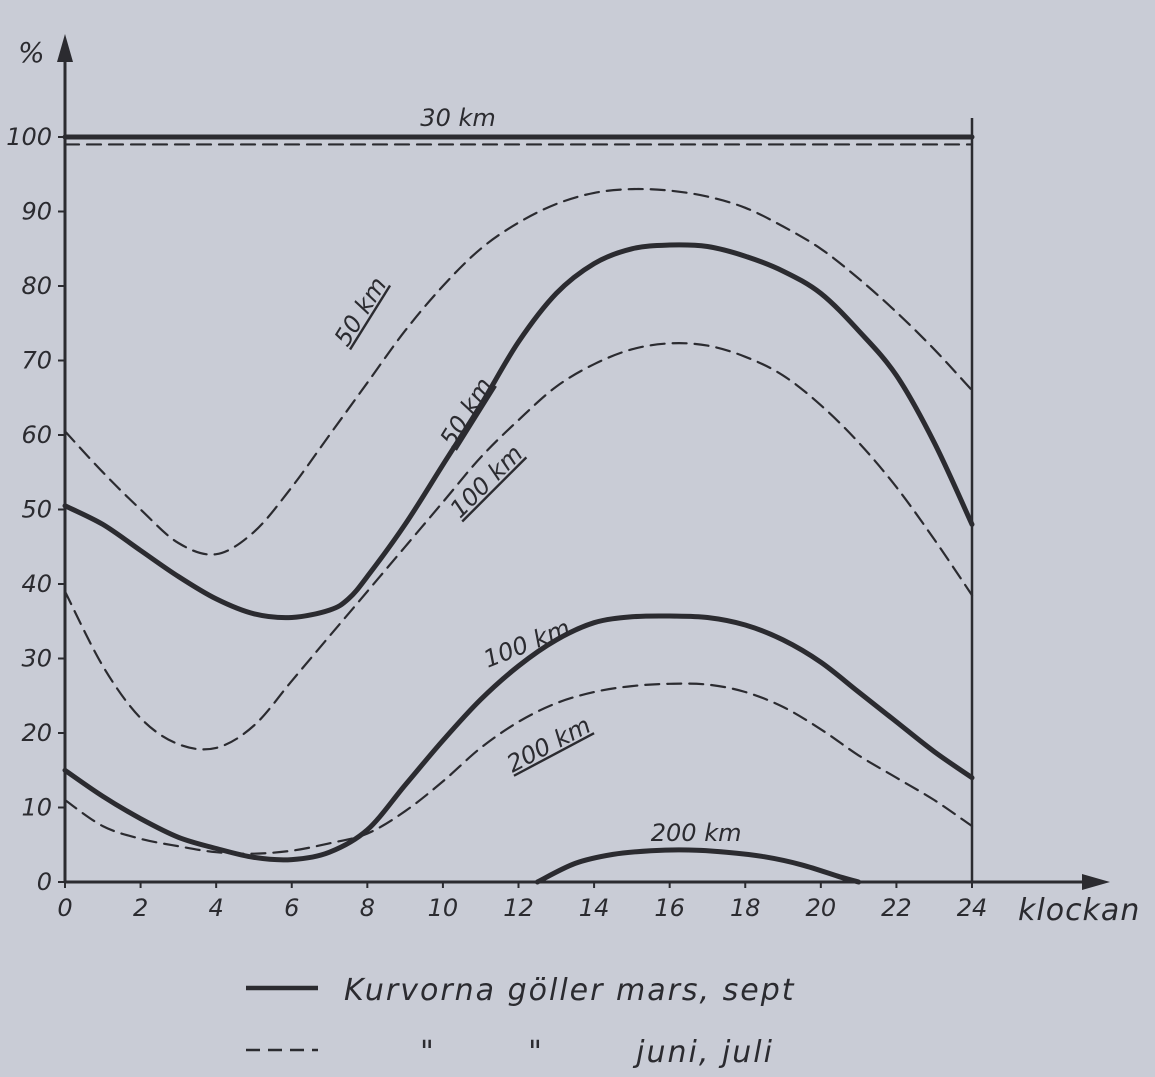 The image size is (1155, 1077). What do you see at coordinates (698, 866) in the screenshot?
I see `series-line-200km-mars-sept` at bounding box center [698, 866].